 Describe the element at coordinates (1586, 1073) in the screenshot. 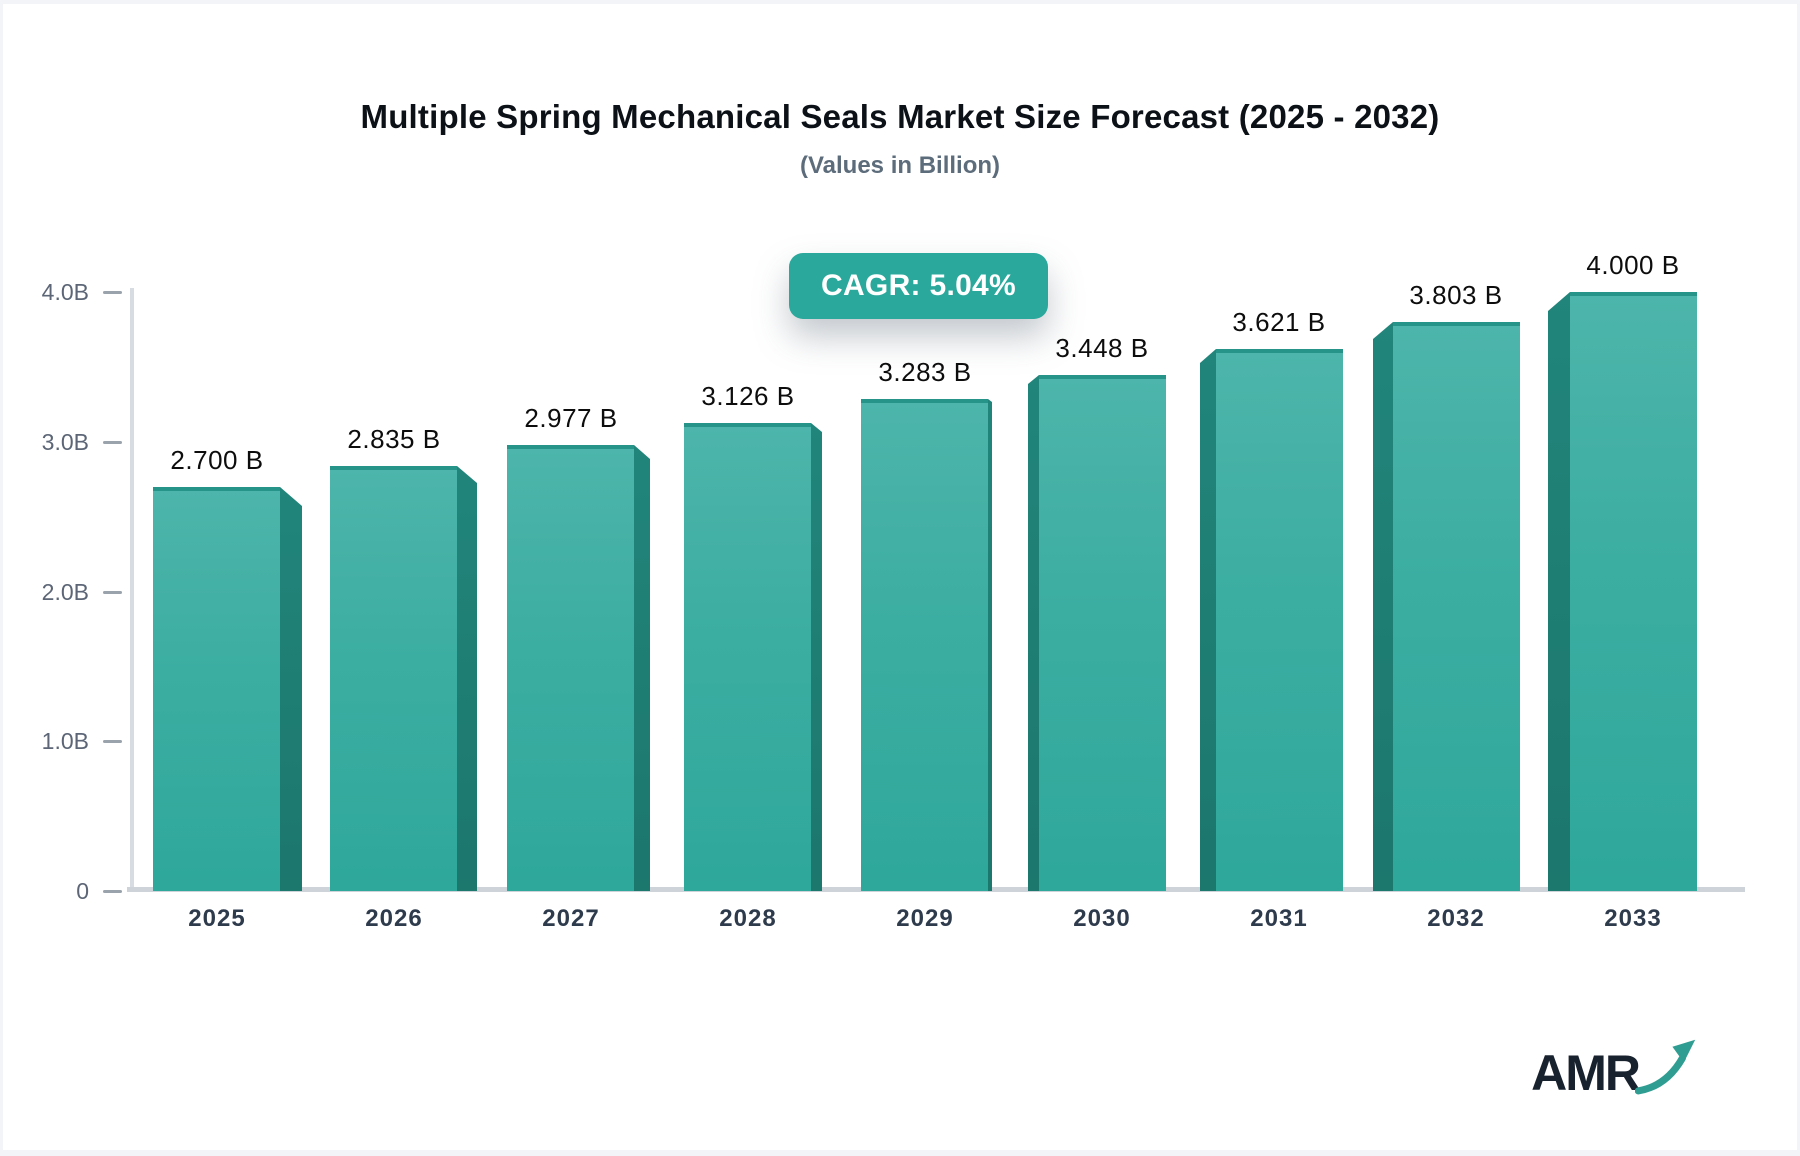

I see `amr-logo-text: AMR` at that location.